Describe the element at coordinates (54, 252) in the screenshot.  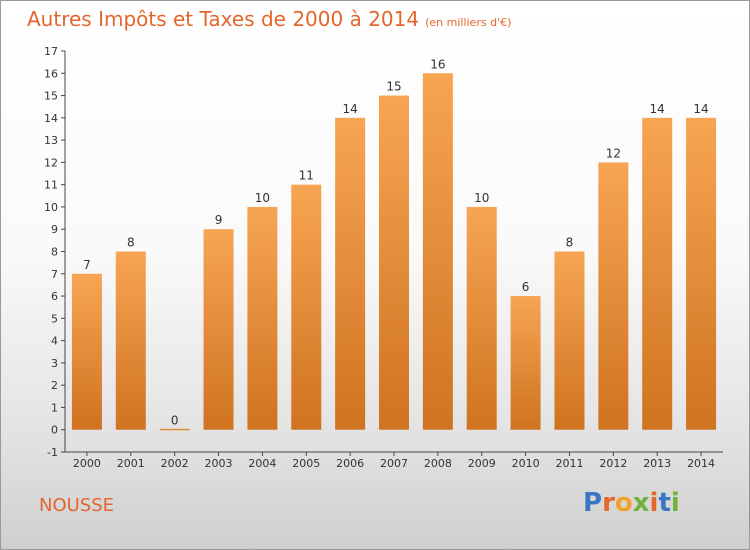
I see `y-tick-label: 8` at that location.